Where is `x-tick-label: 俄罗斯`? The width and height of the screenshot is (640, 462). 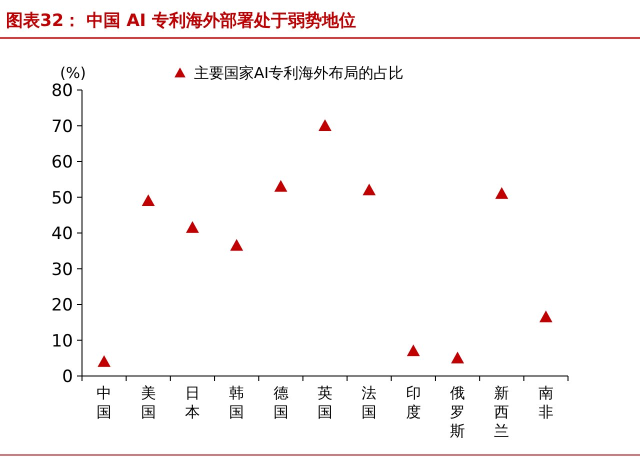
x-tick-label: 俄罗斯 is located at coordinates (458, 412).